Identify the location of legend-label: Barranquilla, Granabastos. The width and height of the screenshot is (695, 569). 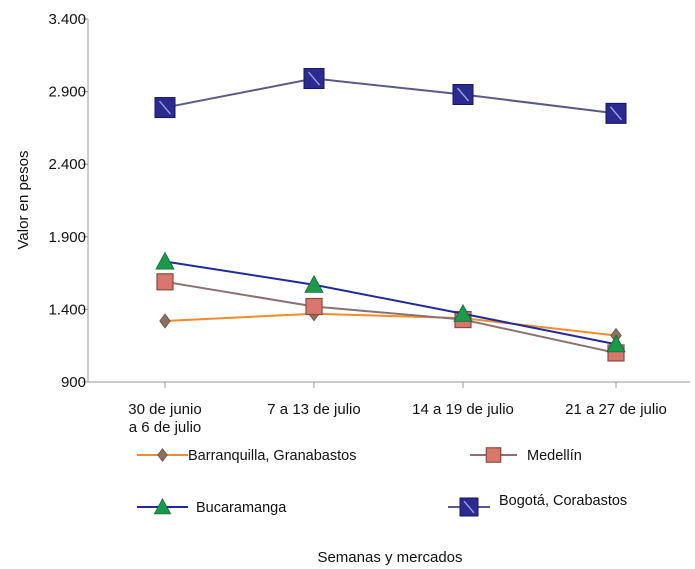
(272, 456).